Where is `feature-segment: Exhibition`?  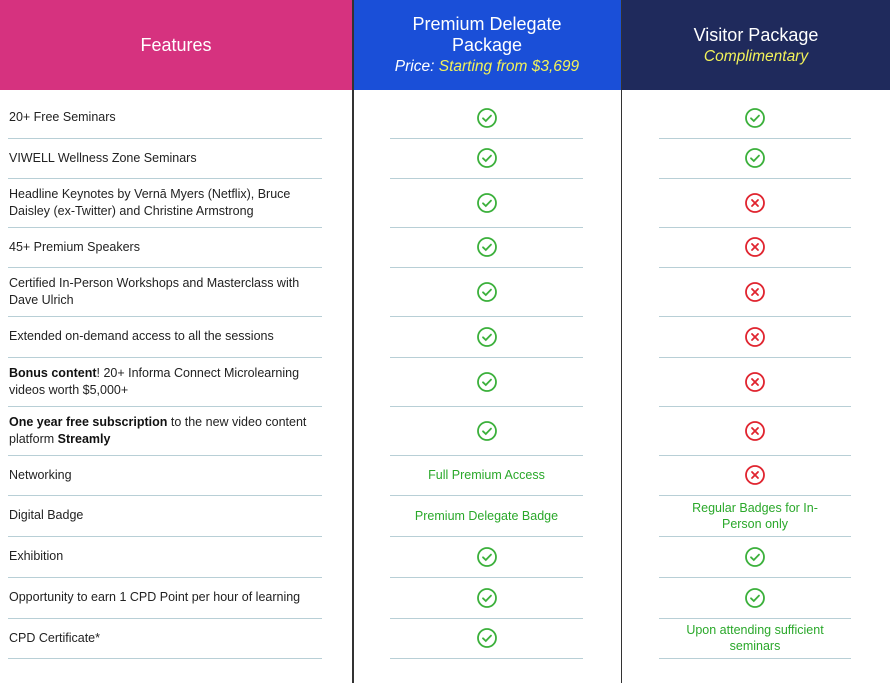 feature-segment: Exhibition is located at coordinates (36, 556).